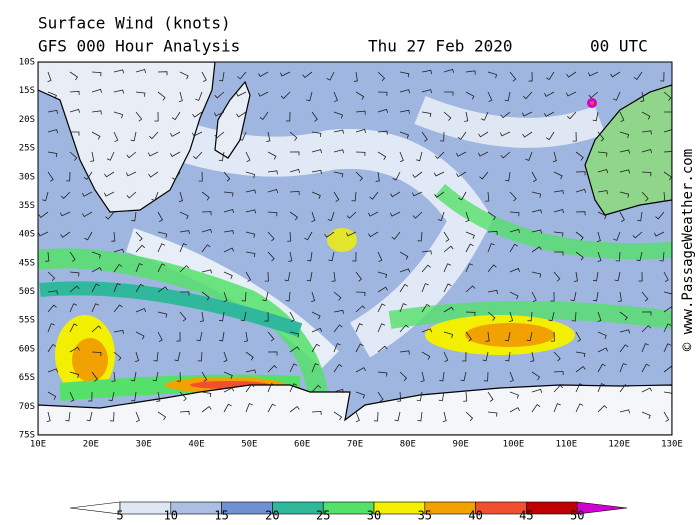  Describe the element at coordinates (221, 516) in the screenshot. I see `colorbar-label: 15` at that location.